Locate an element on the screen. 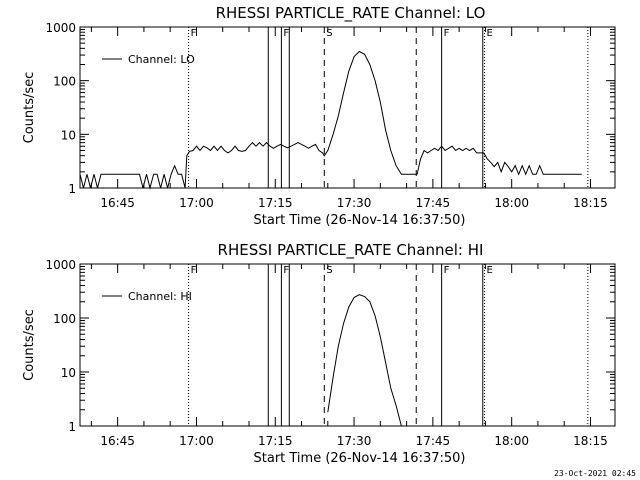  chart-title: RHESSI PARTICLE_RATE Channel: LO is located at coordinates (351, 13).